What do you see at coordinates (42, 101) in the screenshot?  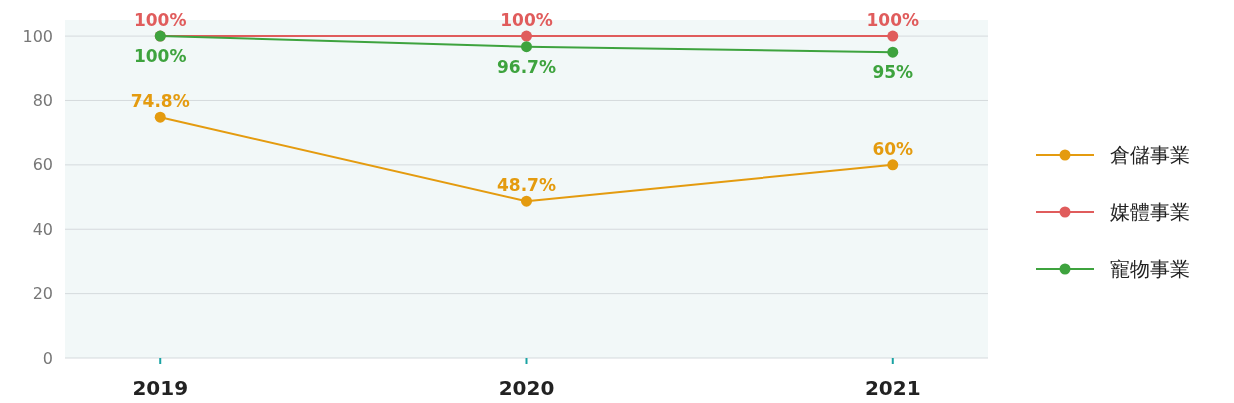 I see `y-tick-label: 80` at bounding box center [42, 101].